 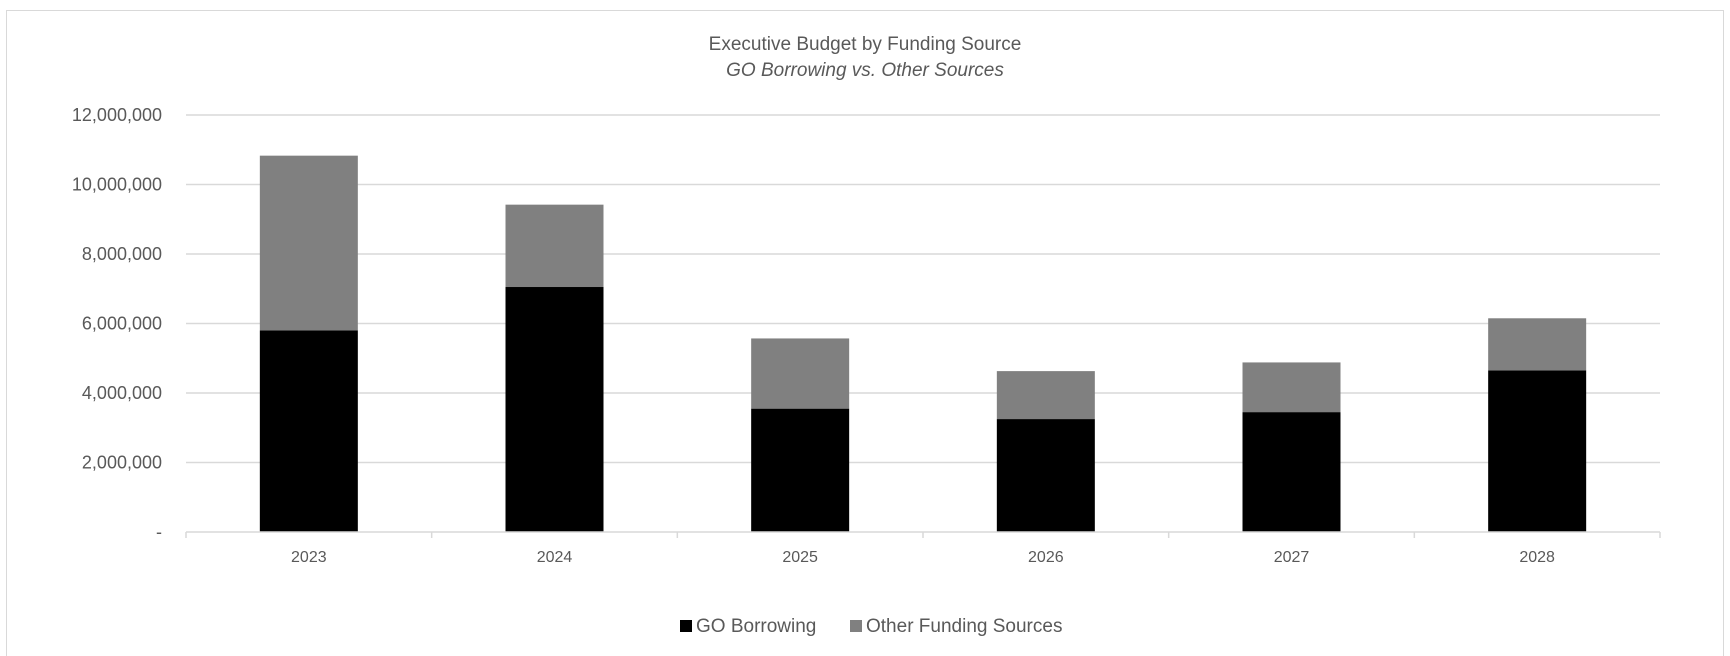 I want to click on bar-go-borrowing-2028, so click(x=1537, y=451).